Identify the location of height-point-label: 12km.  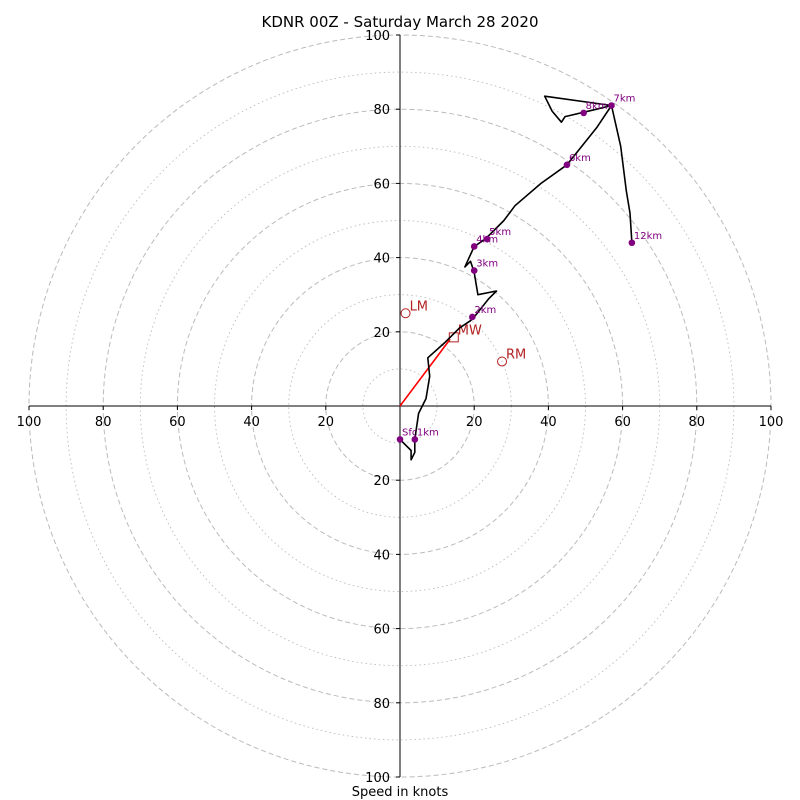
(648, 236).